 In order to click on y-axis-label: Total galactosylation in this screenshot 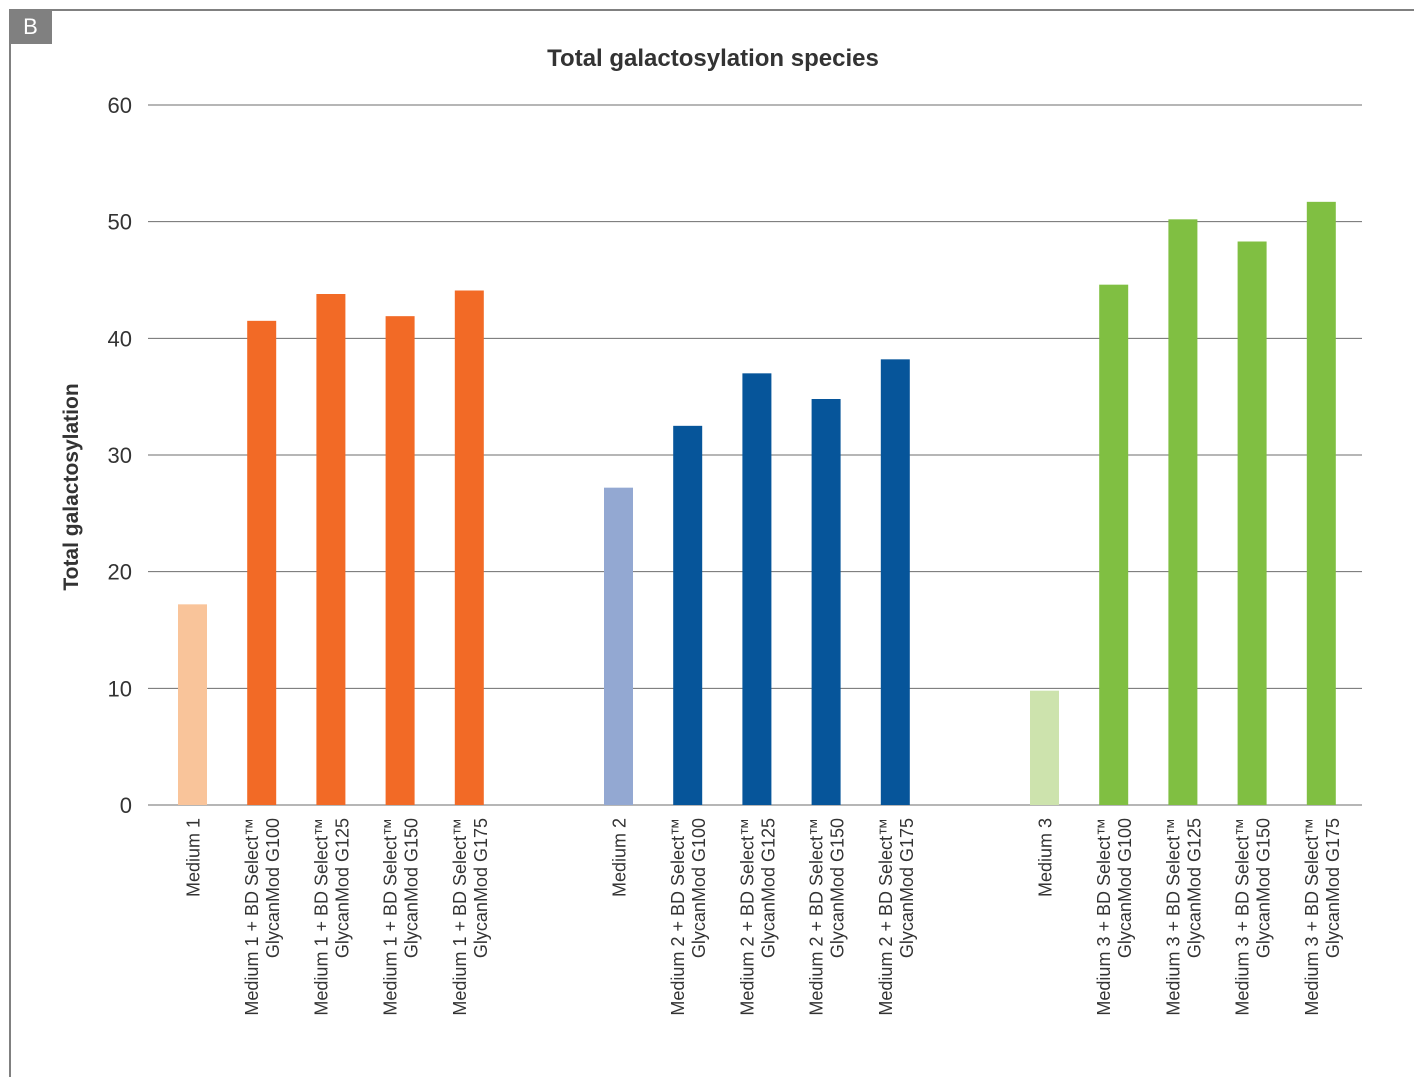, I will do `click(71, 486)`.